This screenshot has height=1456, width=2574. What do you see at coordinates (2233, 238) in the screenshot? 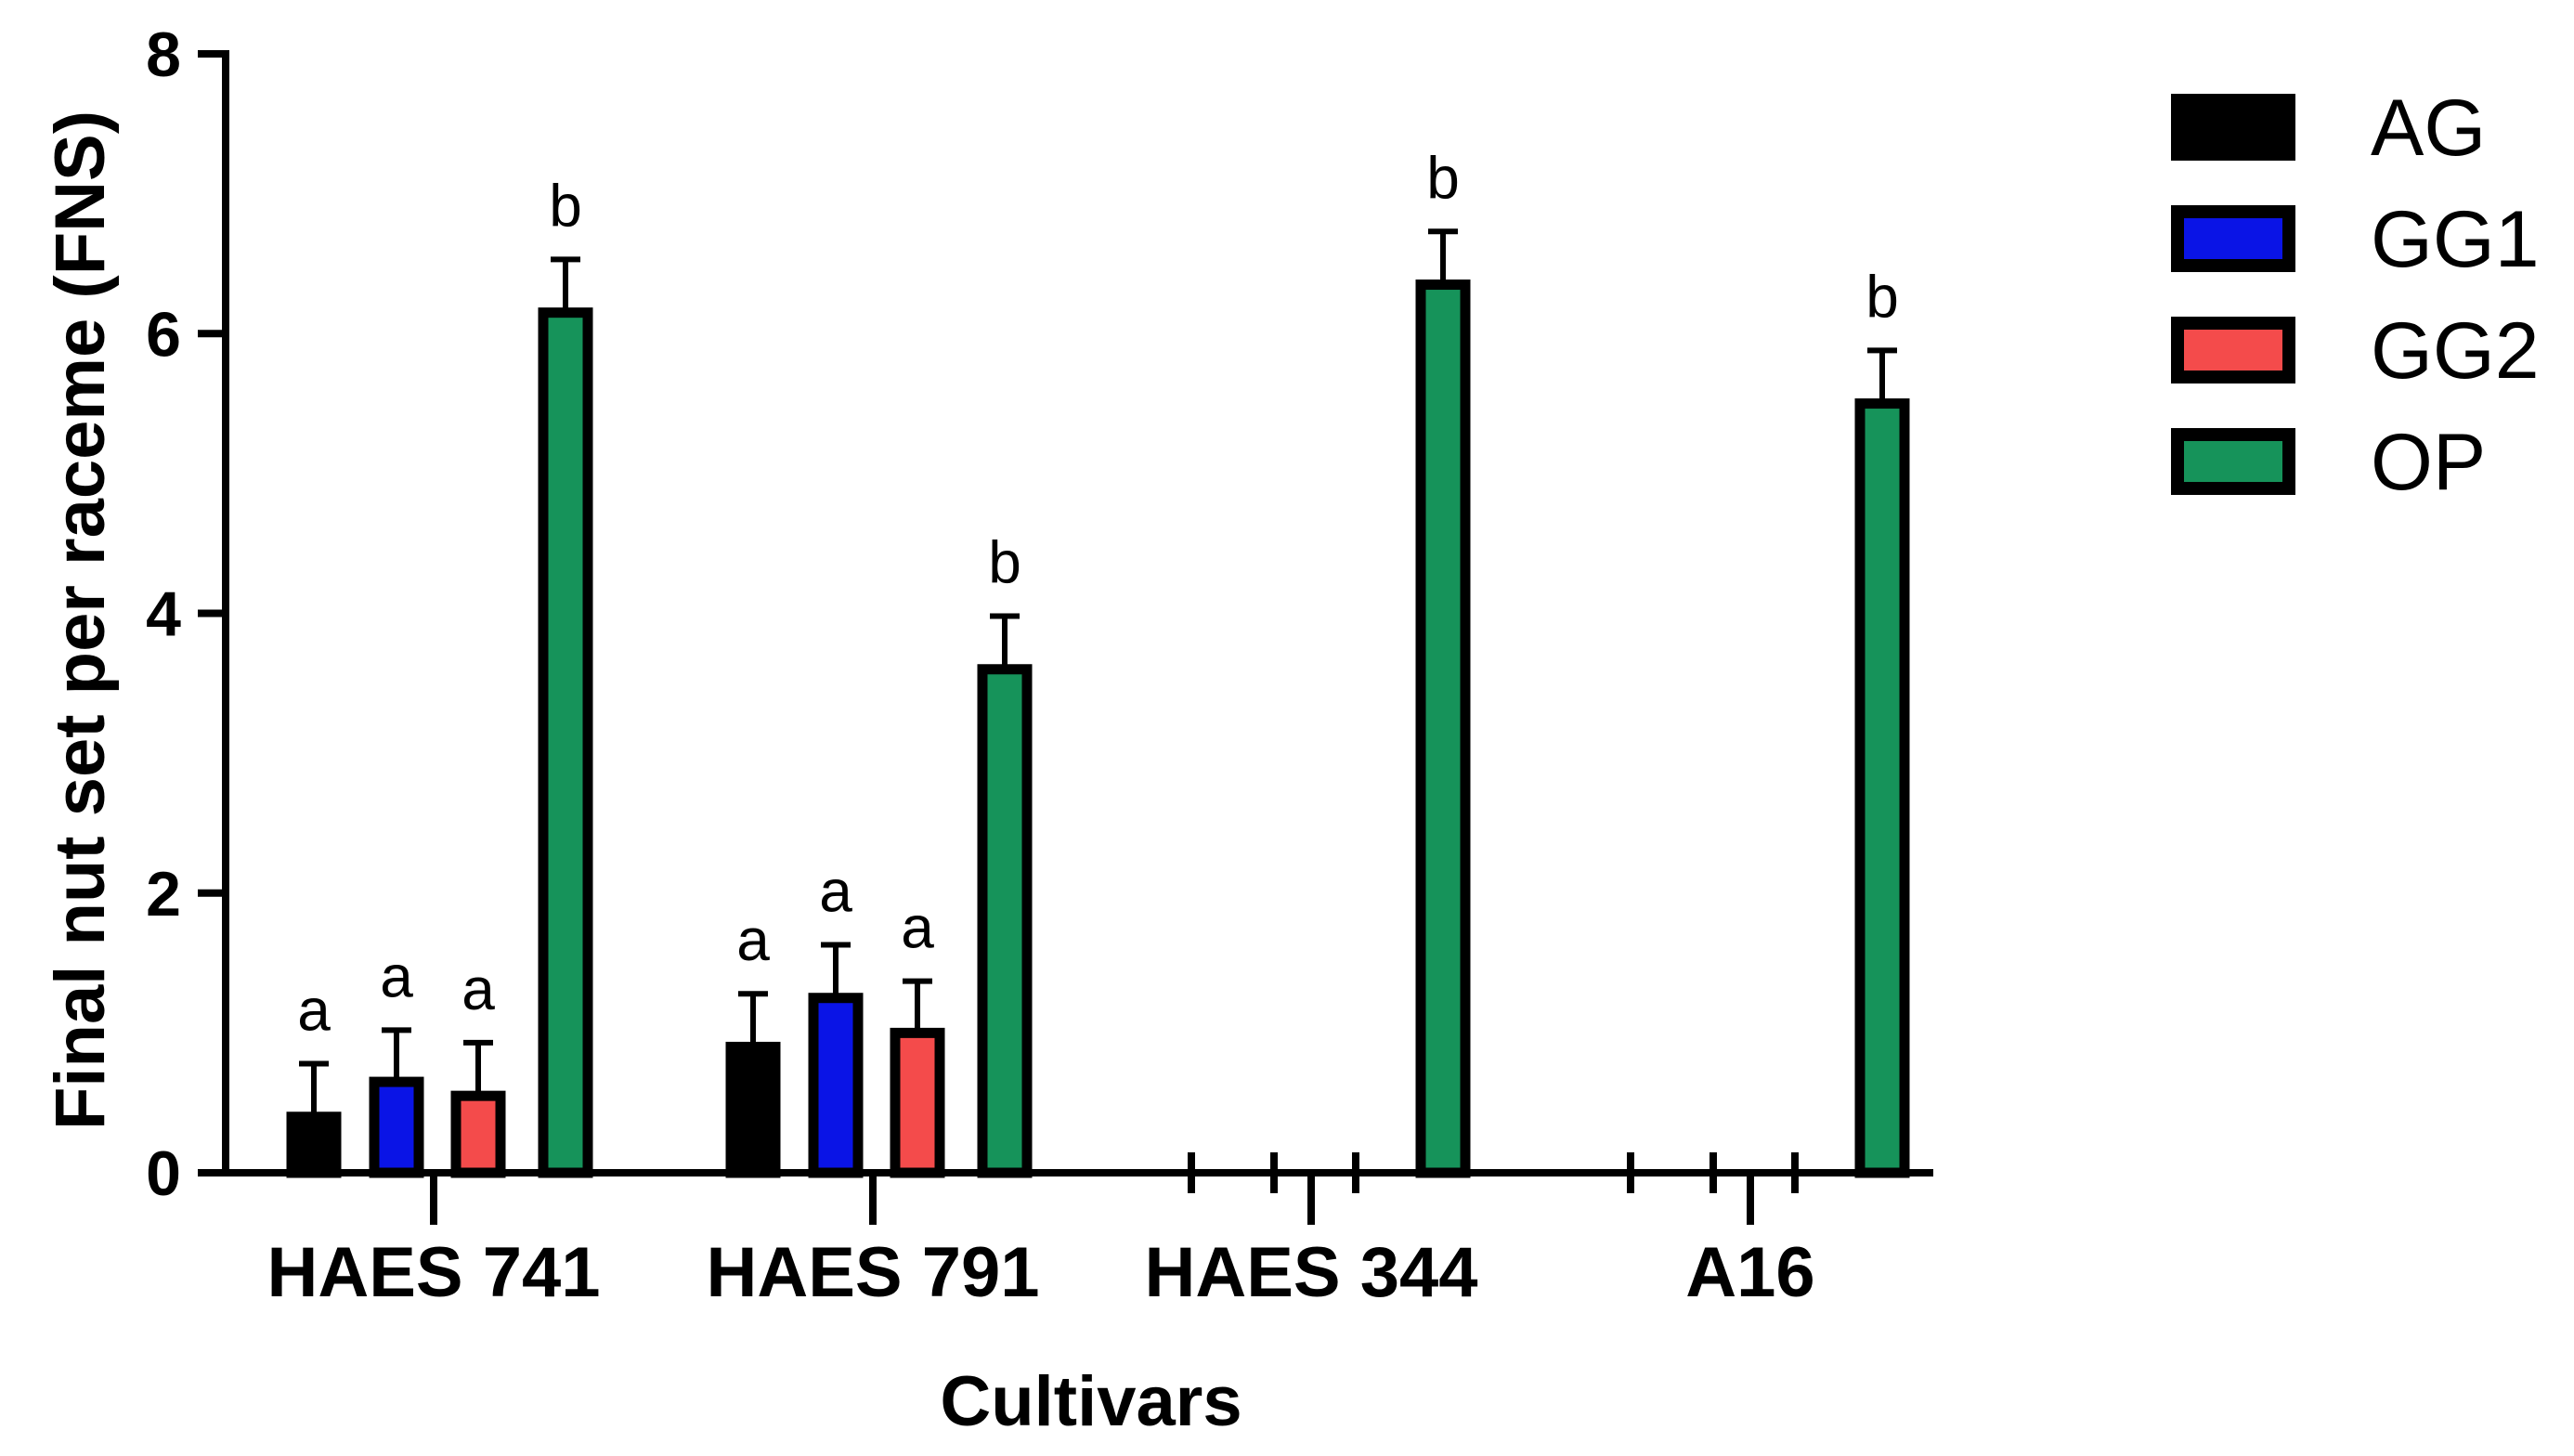
I see `legend-swatch-gg1` at bounding box center [2233, 238].